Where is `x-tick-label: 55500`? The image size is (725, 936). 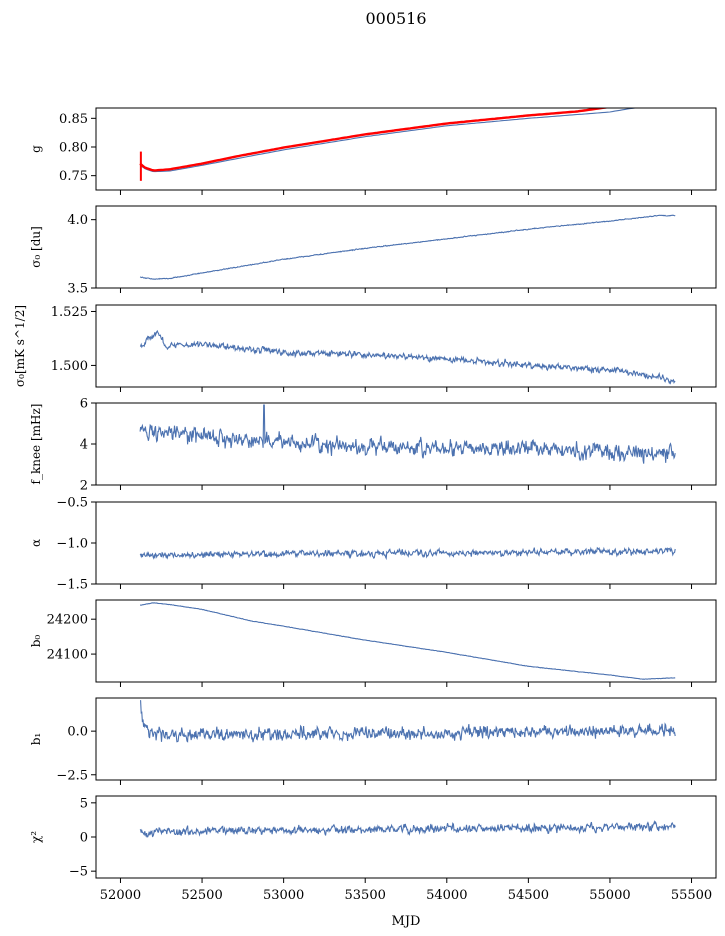
x-tick-label: 55500 is located at coordinates (691, 895).